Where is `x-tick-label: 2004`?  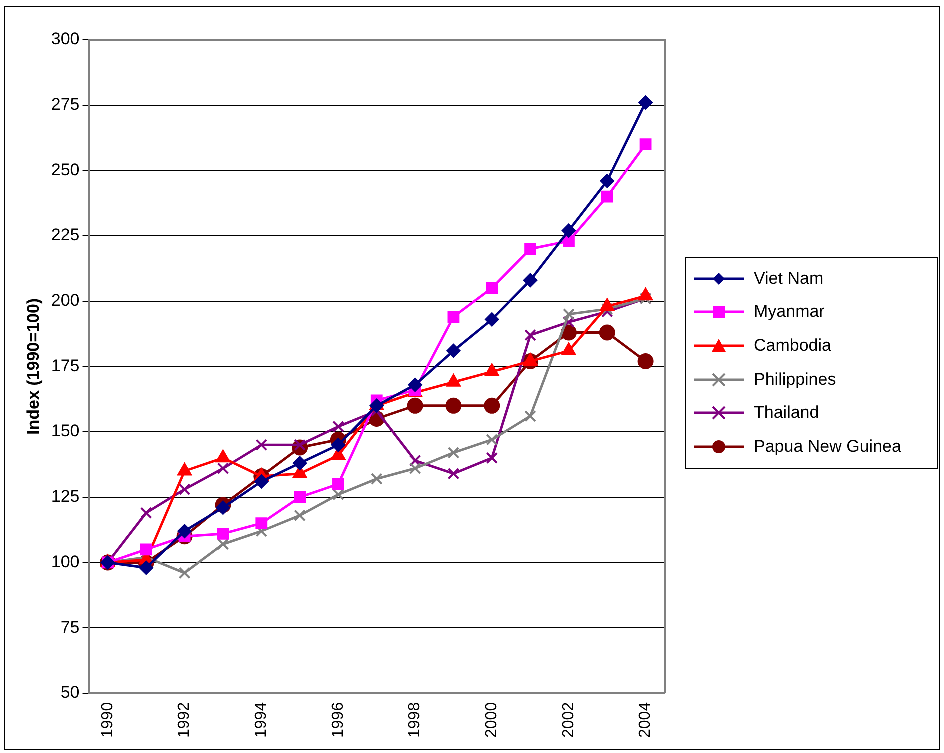
x-tick-label: 2004 is located at coordinates (645, 720).